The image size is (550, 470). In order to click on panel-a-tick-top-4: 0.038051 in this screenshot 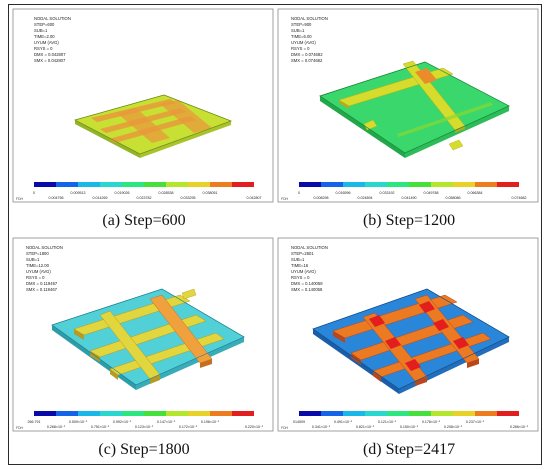, I will do `click(210, 193)`.